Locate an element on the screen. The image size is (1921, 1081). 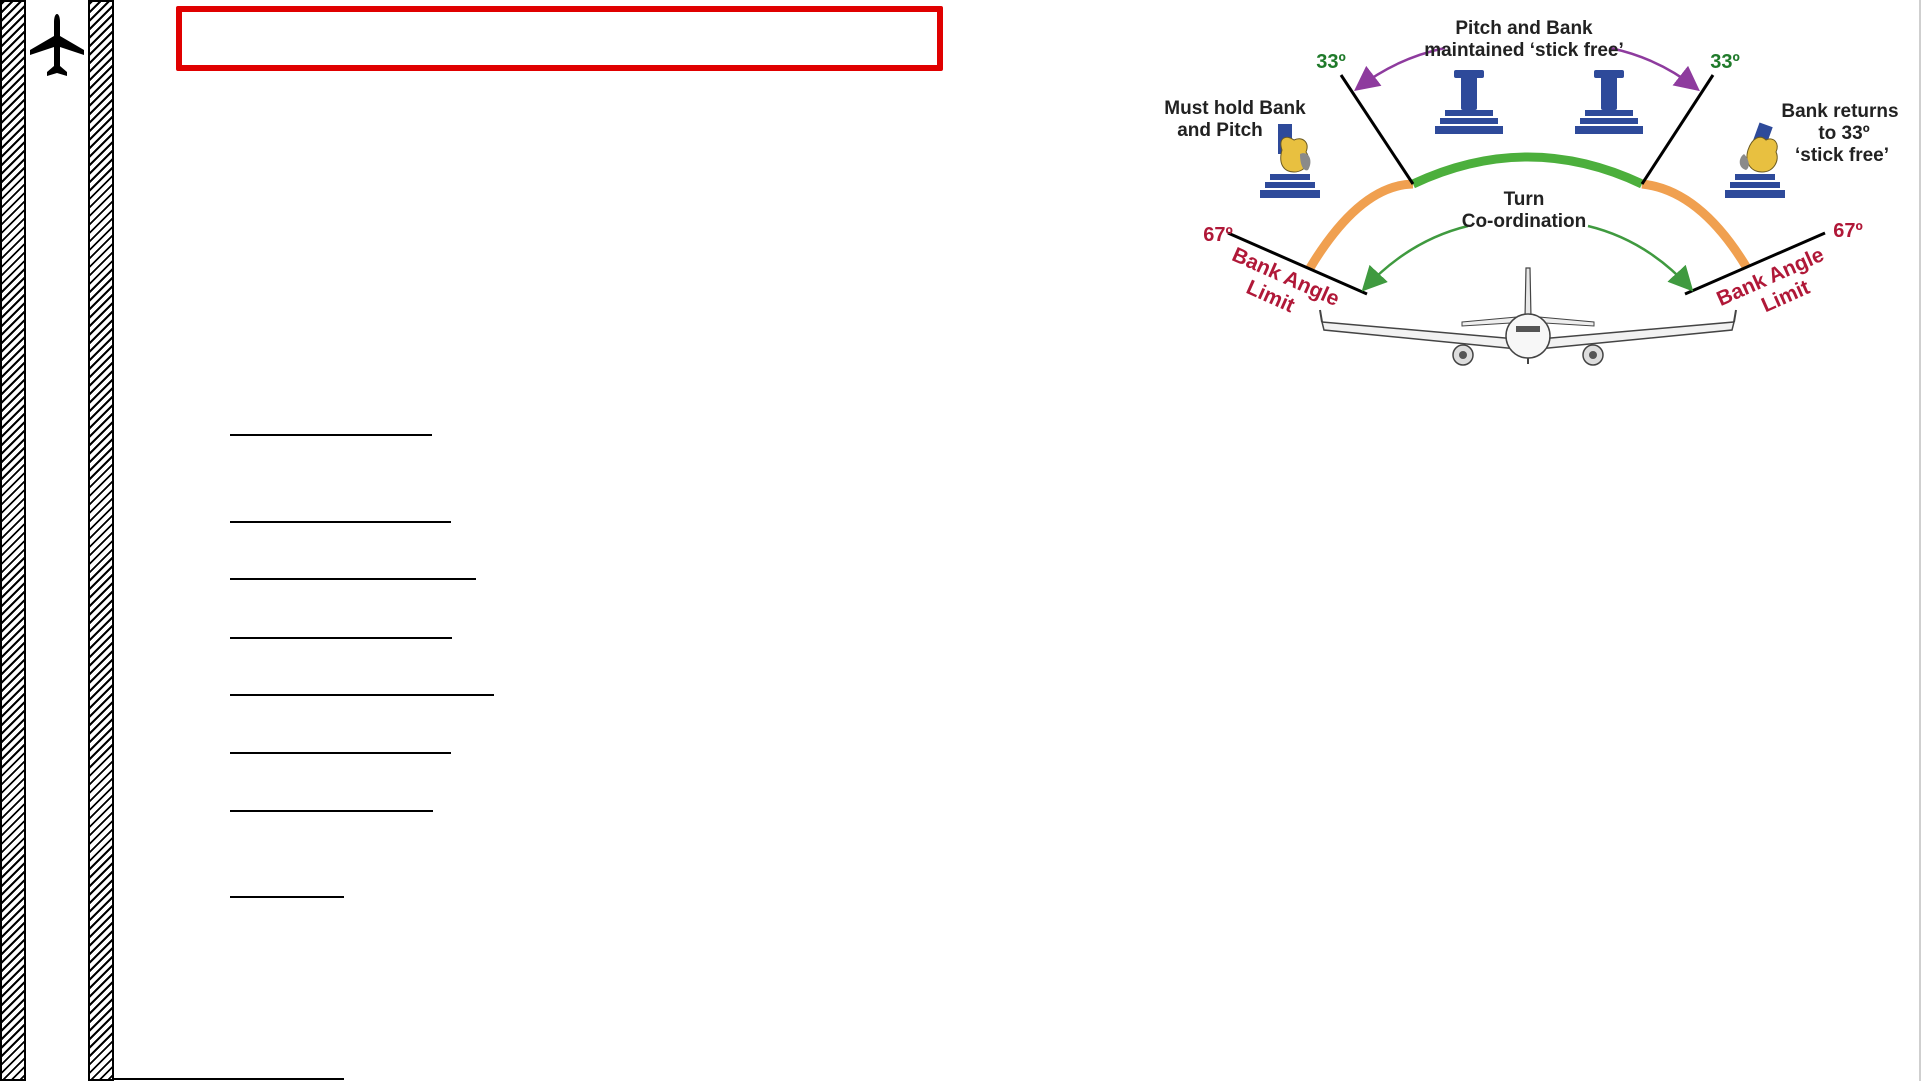
bottom-line is located at coordinates (229, 1079).